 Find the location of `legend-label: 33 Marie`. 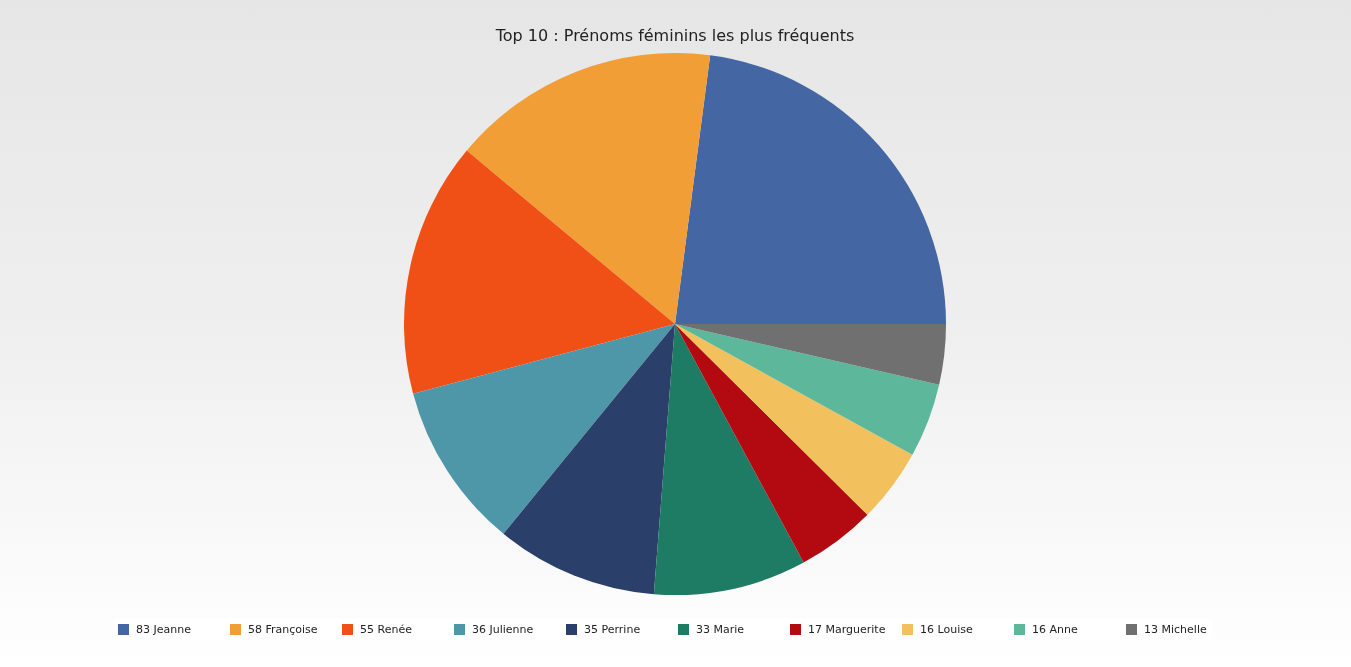

legend-label: 33 Marie is located at coordinates (720, 629).